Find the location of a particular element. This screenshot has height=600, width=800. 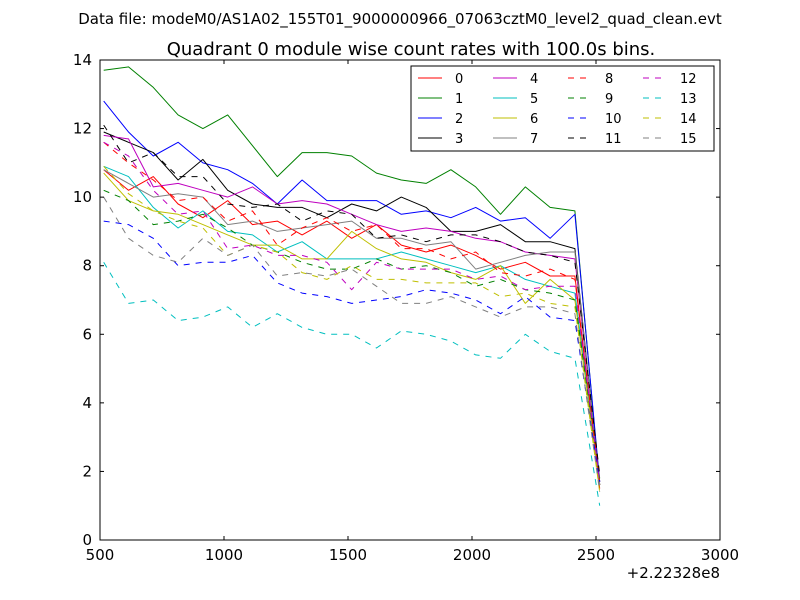

x-tick-label: 3000 is located at coordinates (720, 555).